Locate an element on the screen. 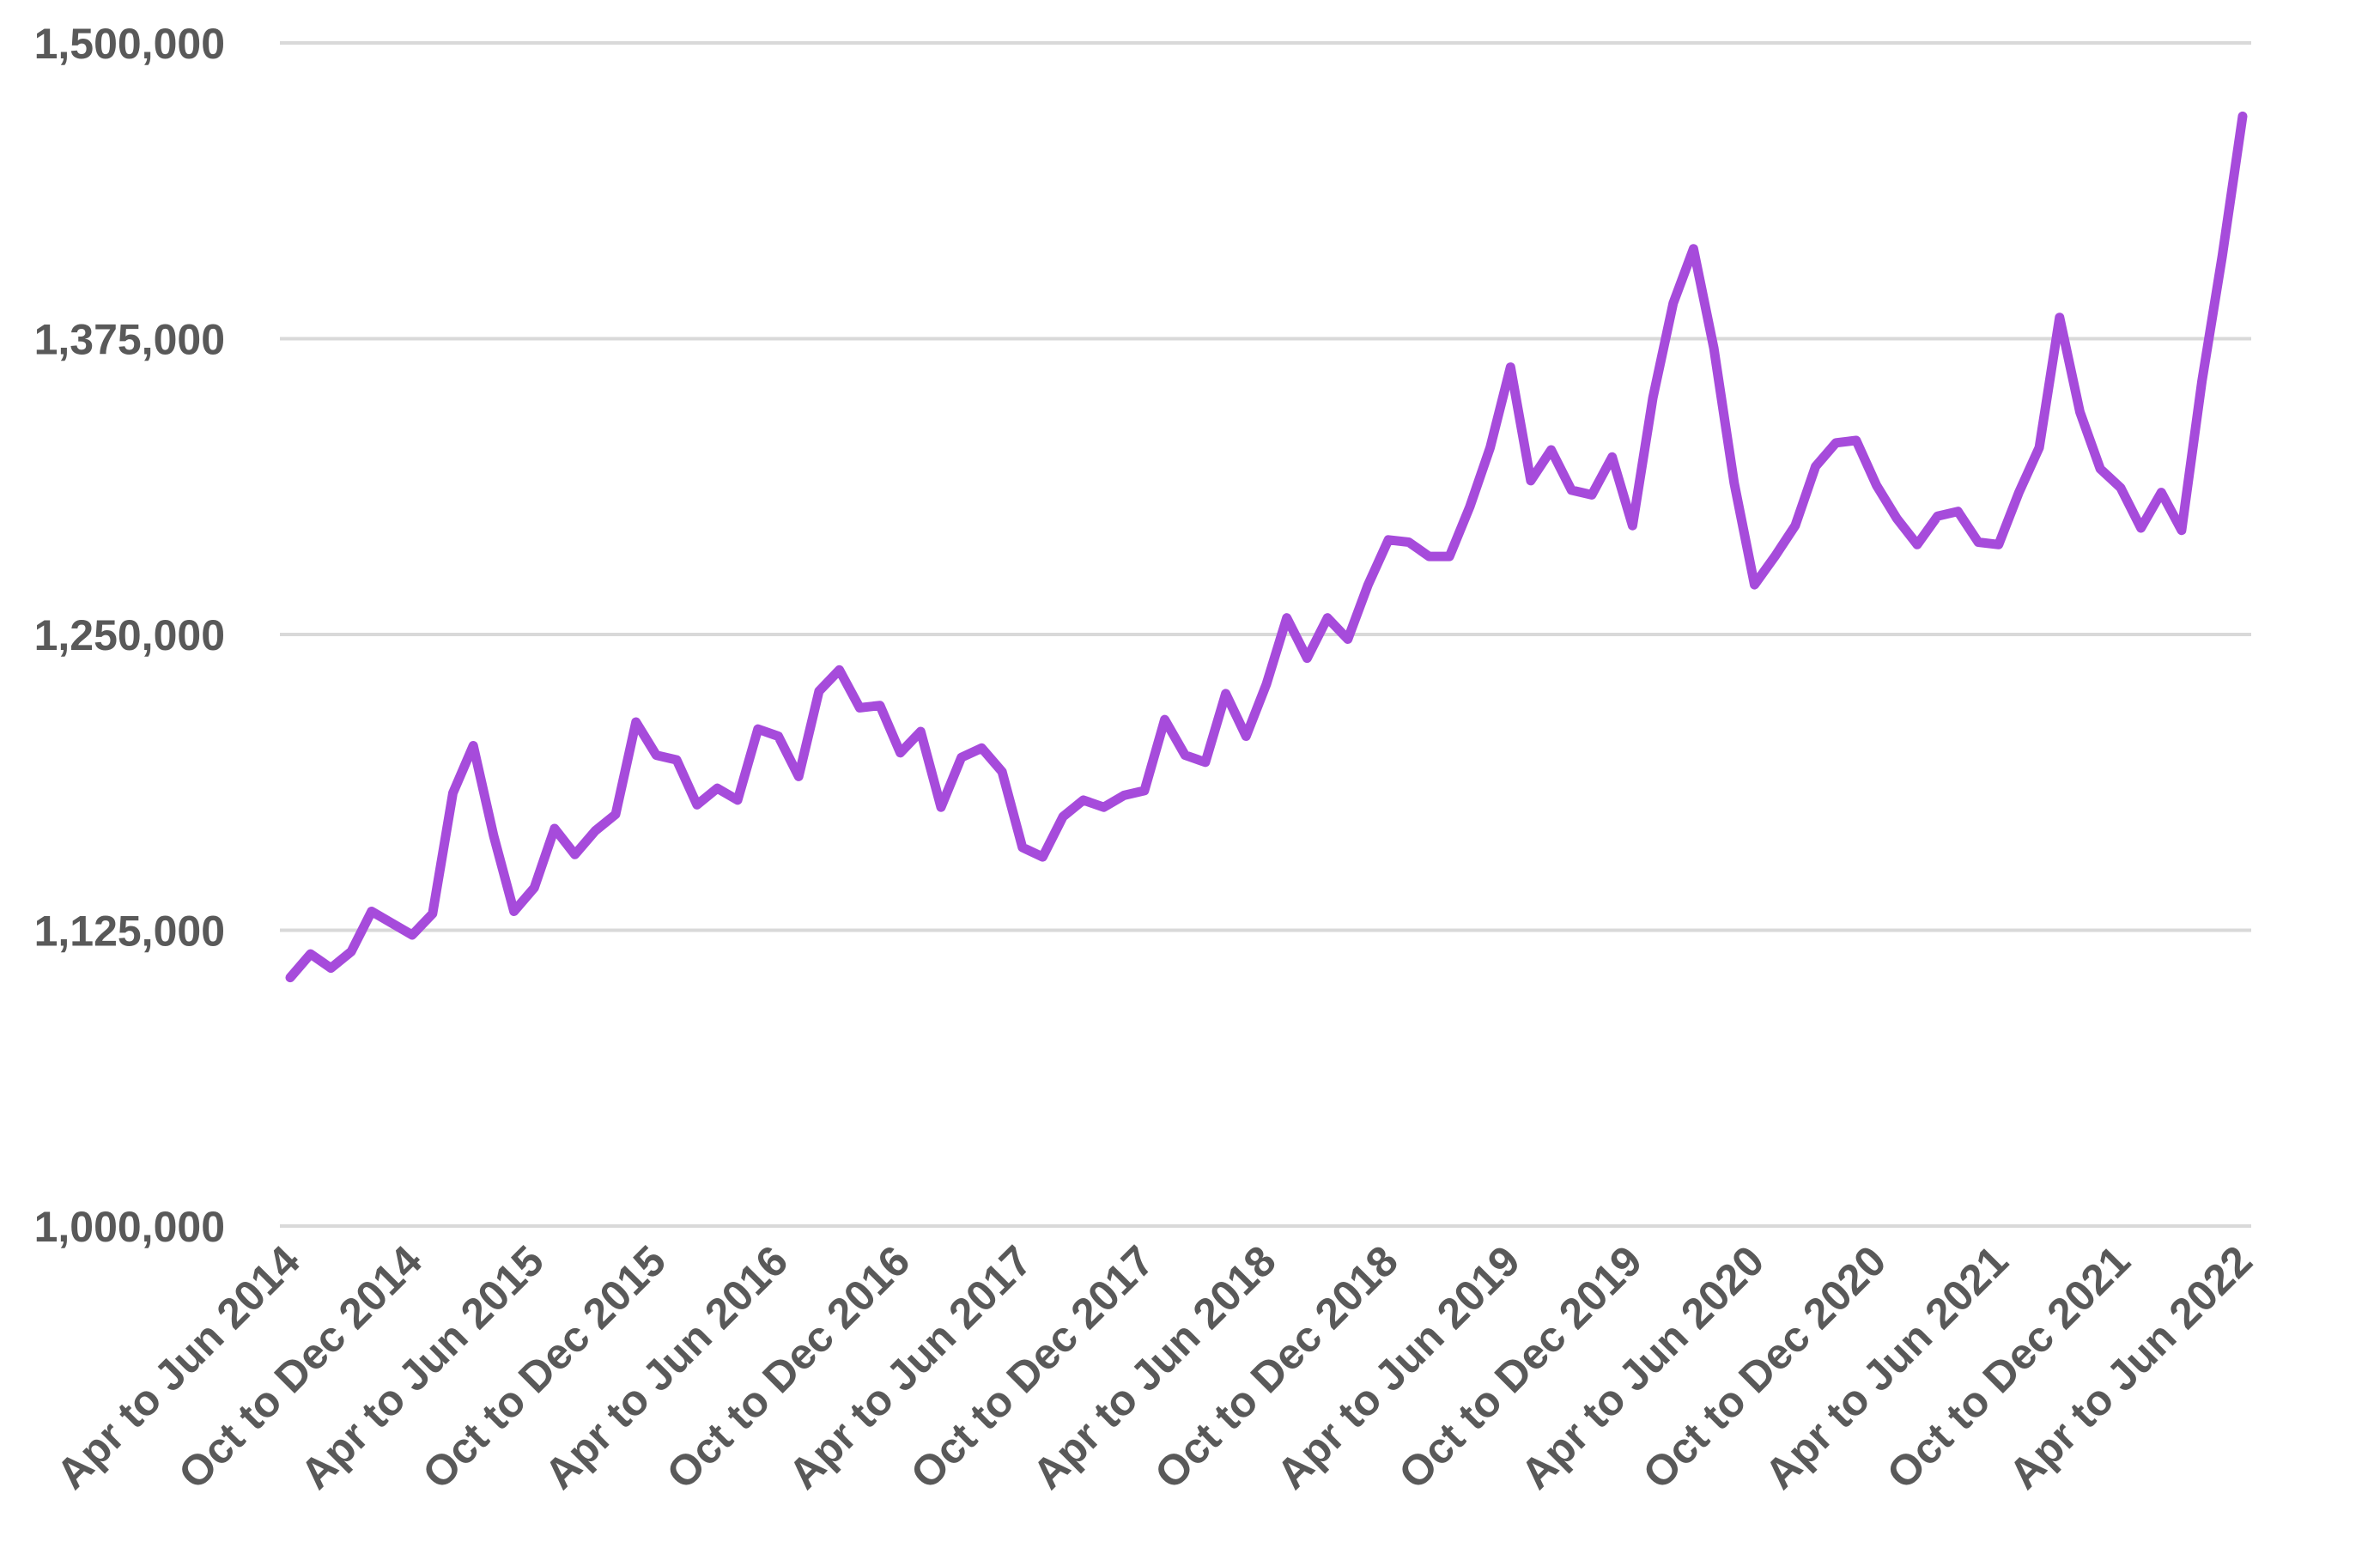 The image size is (2380, 1554). y-tick-label: 1,500,000 is located at coordinates (129, 44).